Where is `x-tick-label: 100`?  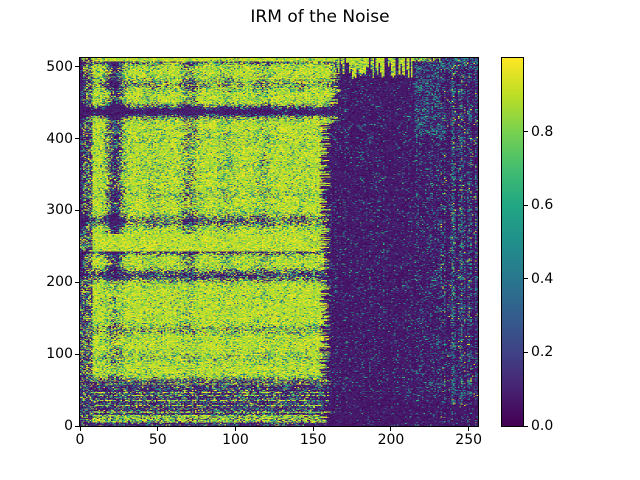 x-tick-label: 100 is located at coordinates (235, 440).